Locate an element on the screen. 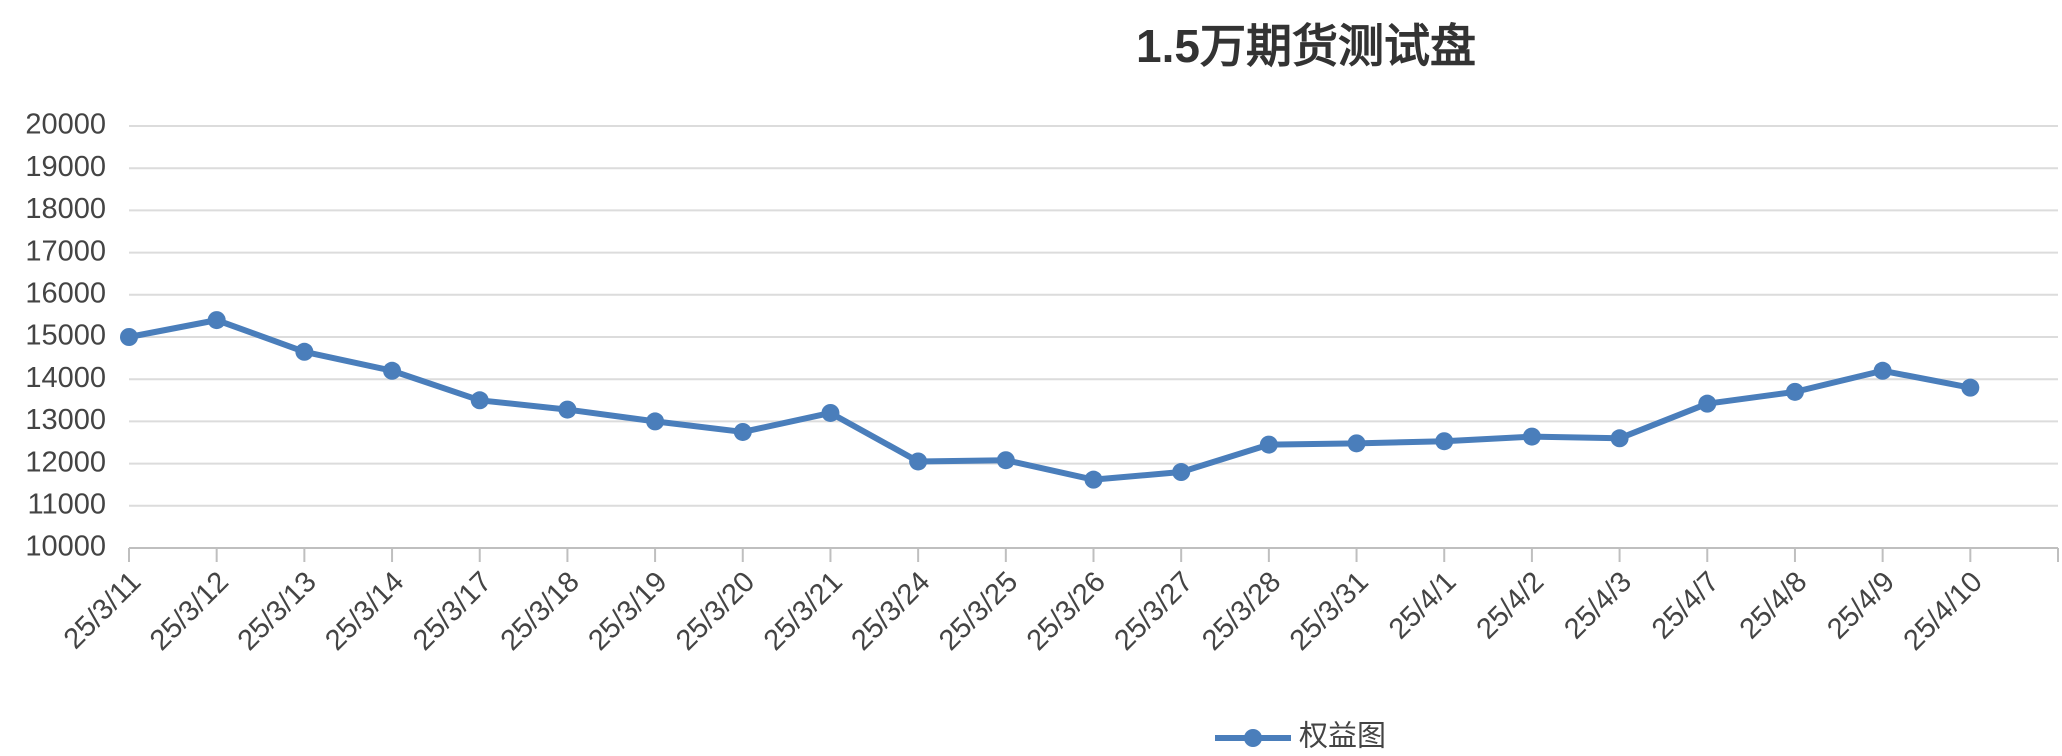 This screenshot has height=756, width=2062. x-tick-label: 25/4/8 is located at coordinates (1774, 606).